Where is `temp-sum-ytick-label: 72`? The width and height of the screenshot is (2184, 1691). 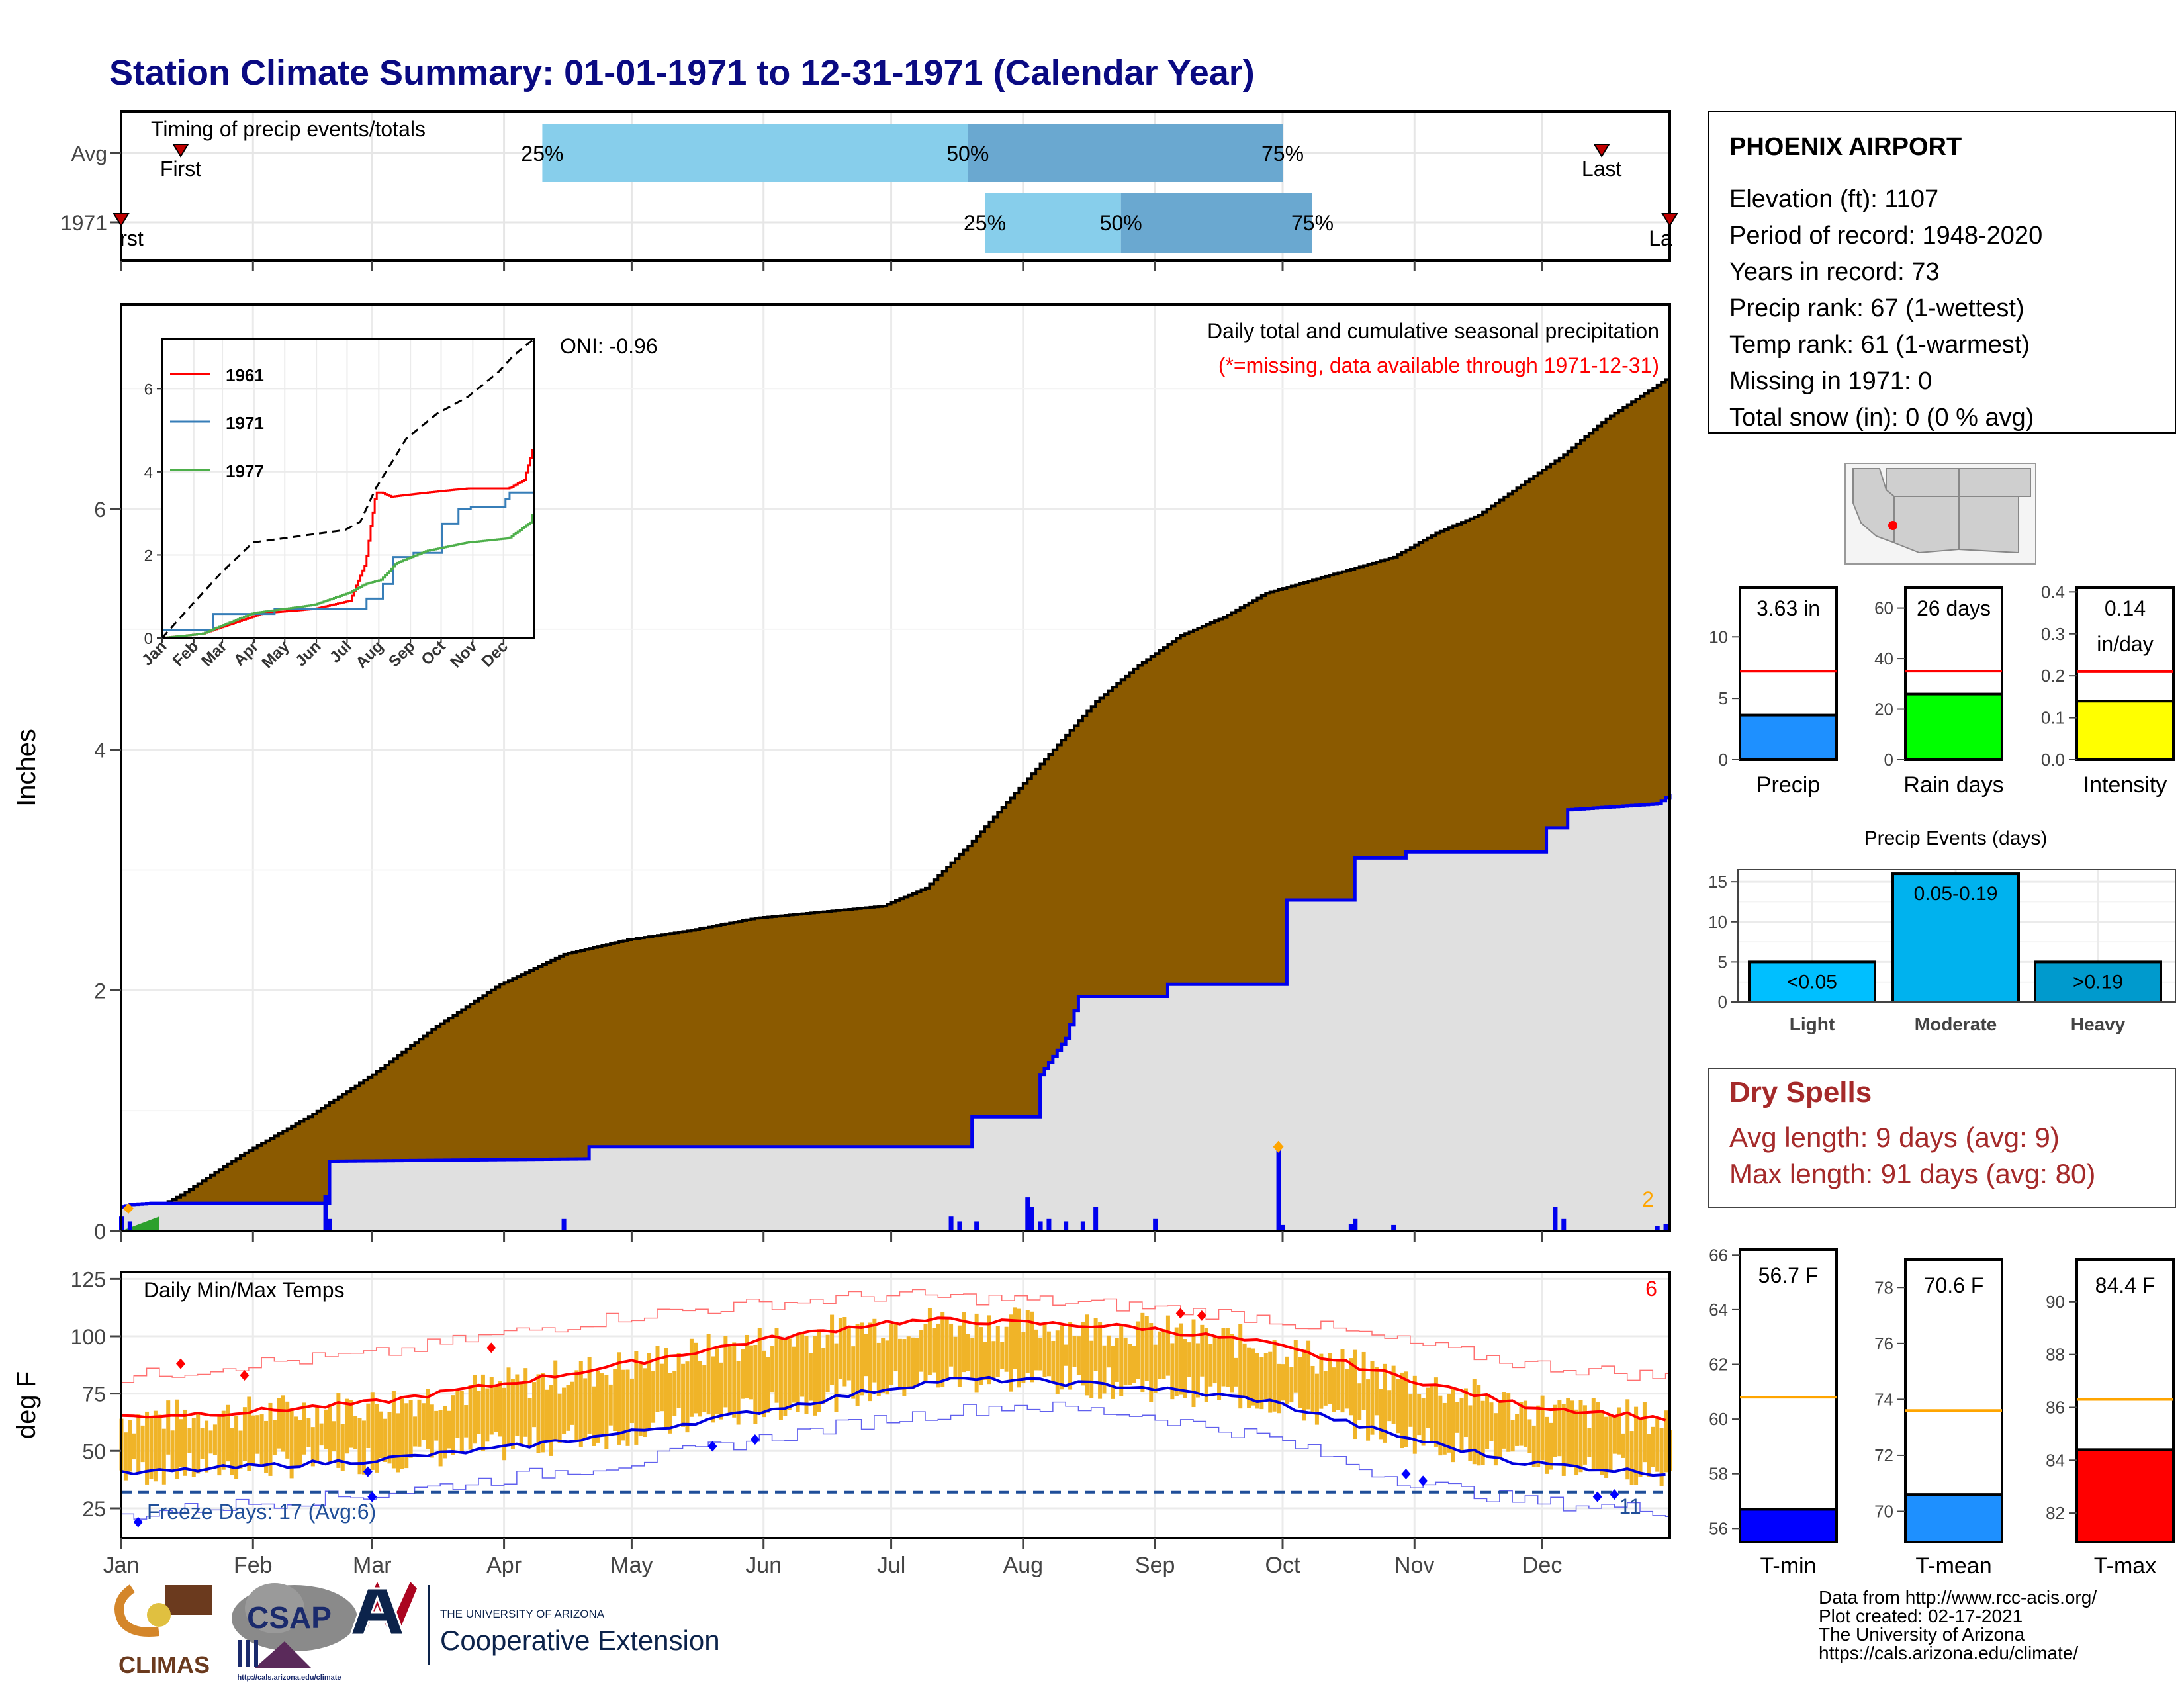 temp-sum-ytick-label: 72 is located at coordinates (1883, 1455).